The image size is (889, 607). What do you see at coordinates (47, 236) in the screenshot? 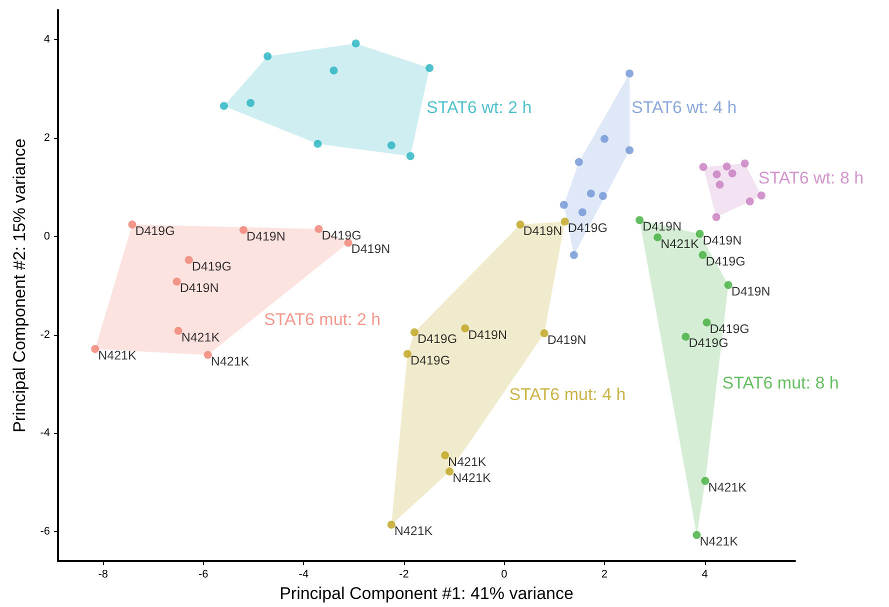
I see `y-tick-label: 0` at bounding box center [47, 236].